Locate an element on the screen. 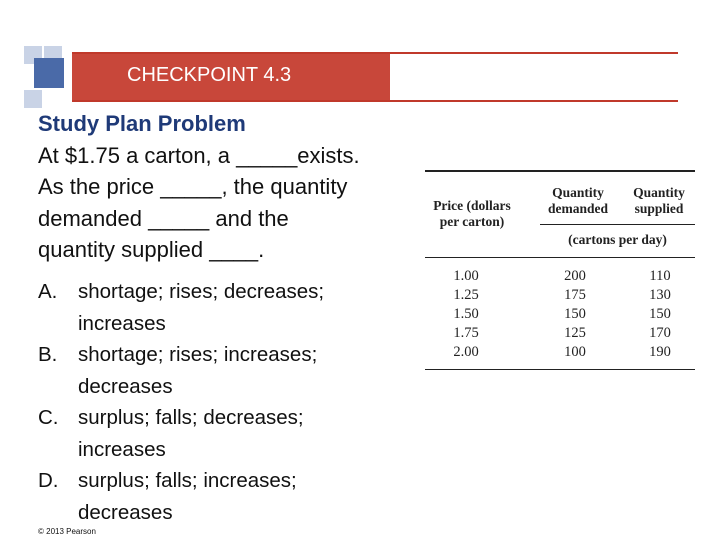 The height and width of the screenshot is (540, 720). header-quantity-supplied: Quantity supplied is located at coordinates (659, 200).